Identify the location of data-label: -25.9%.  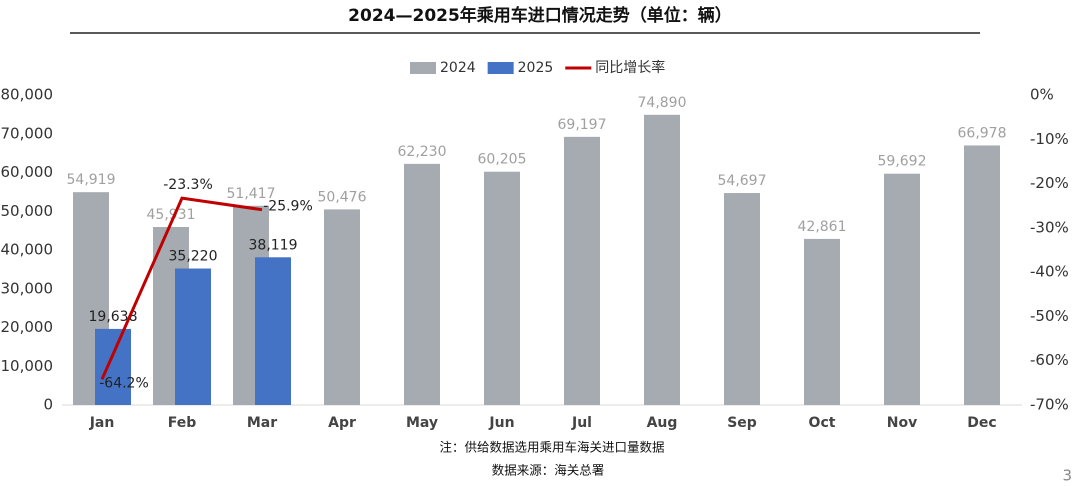
(288, 207).